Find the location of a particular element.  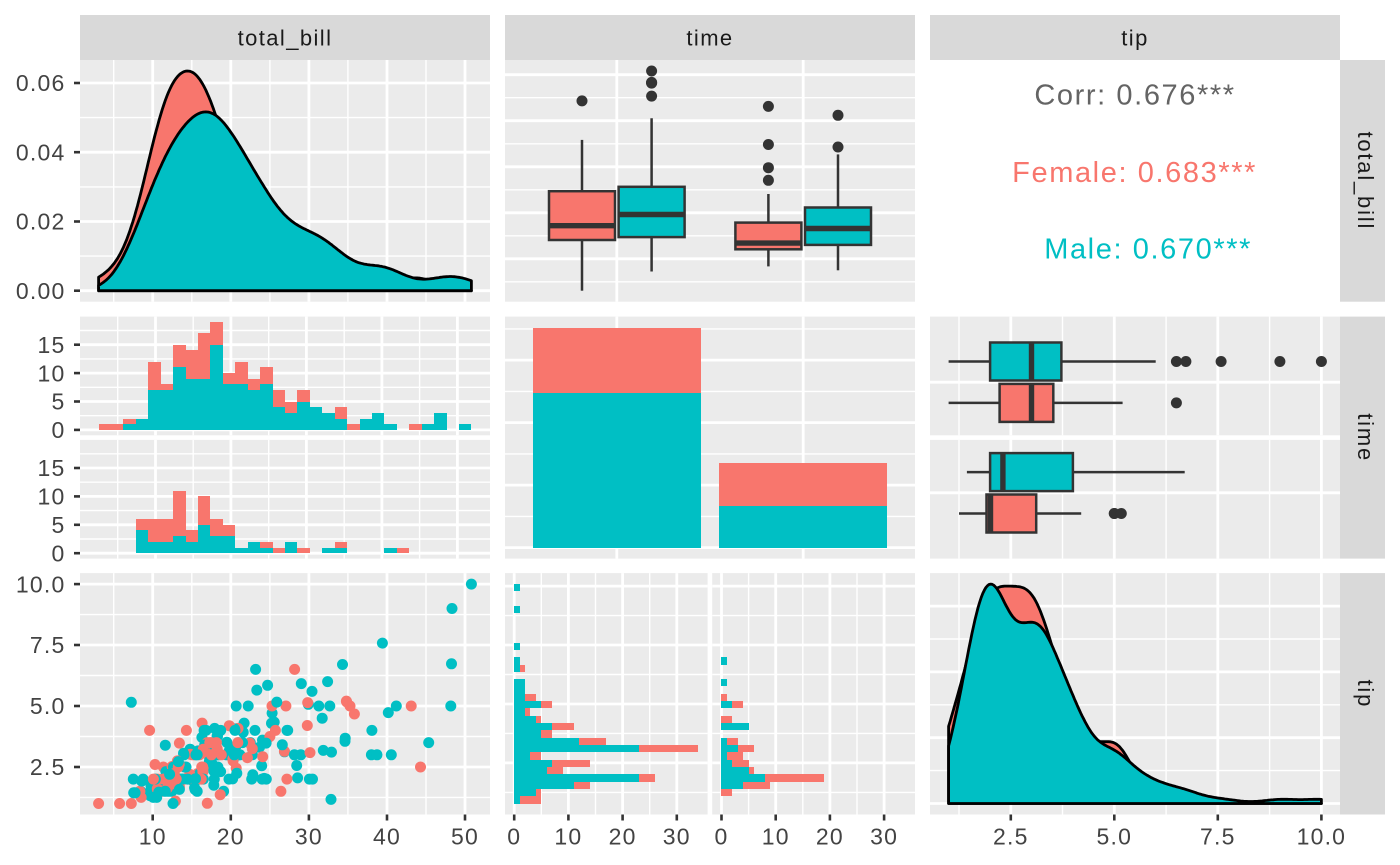

svg-text: 0.04 is located at coordinates (41, 152).